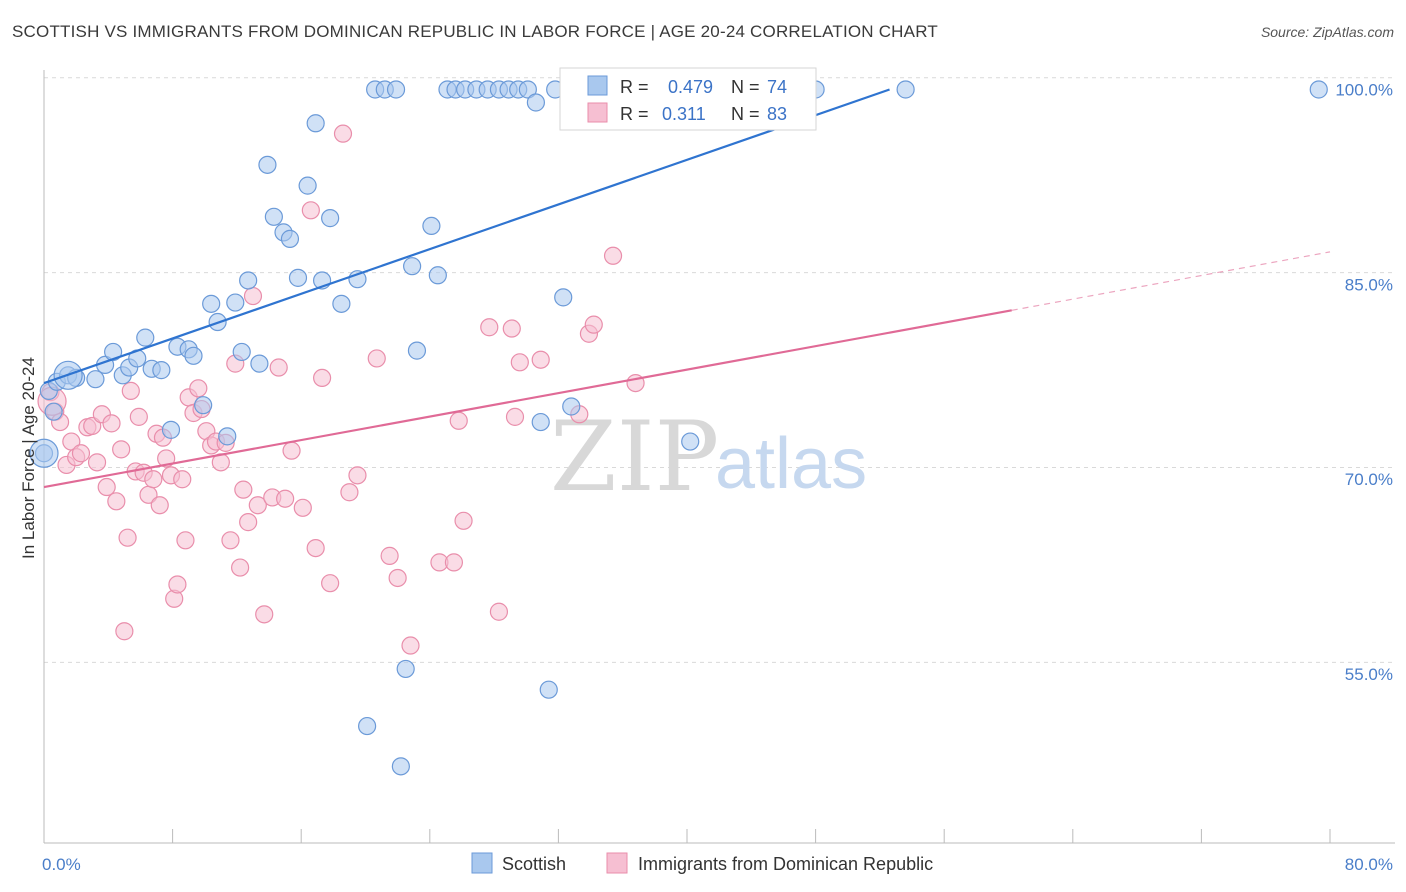  I want to click on y-tick-label: 100.0%, so click(1364, 89).